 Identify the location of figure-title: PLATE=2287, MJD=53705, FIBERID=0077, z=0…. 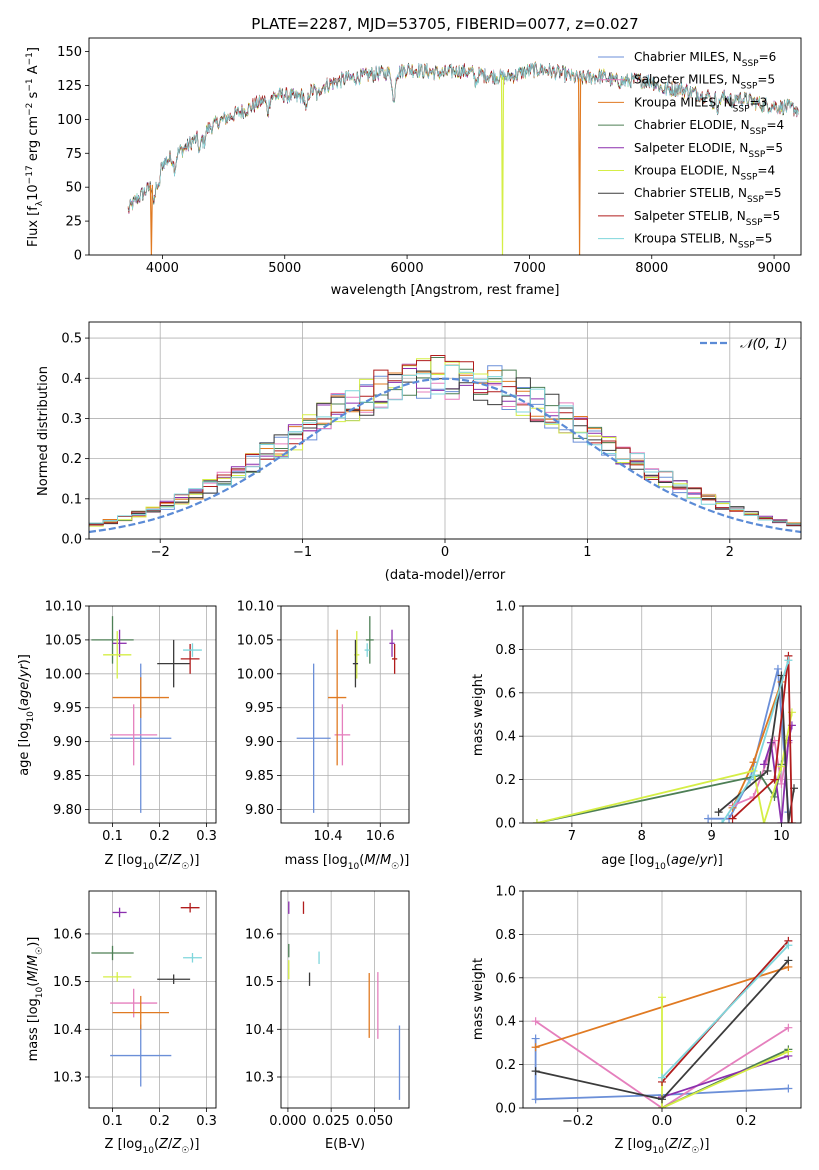
(444, 24).